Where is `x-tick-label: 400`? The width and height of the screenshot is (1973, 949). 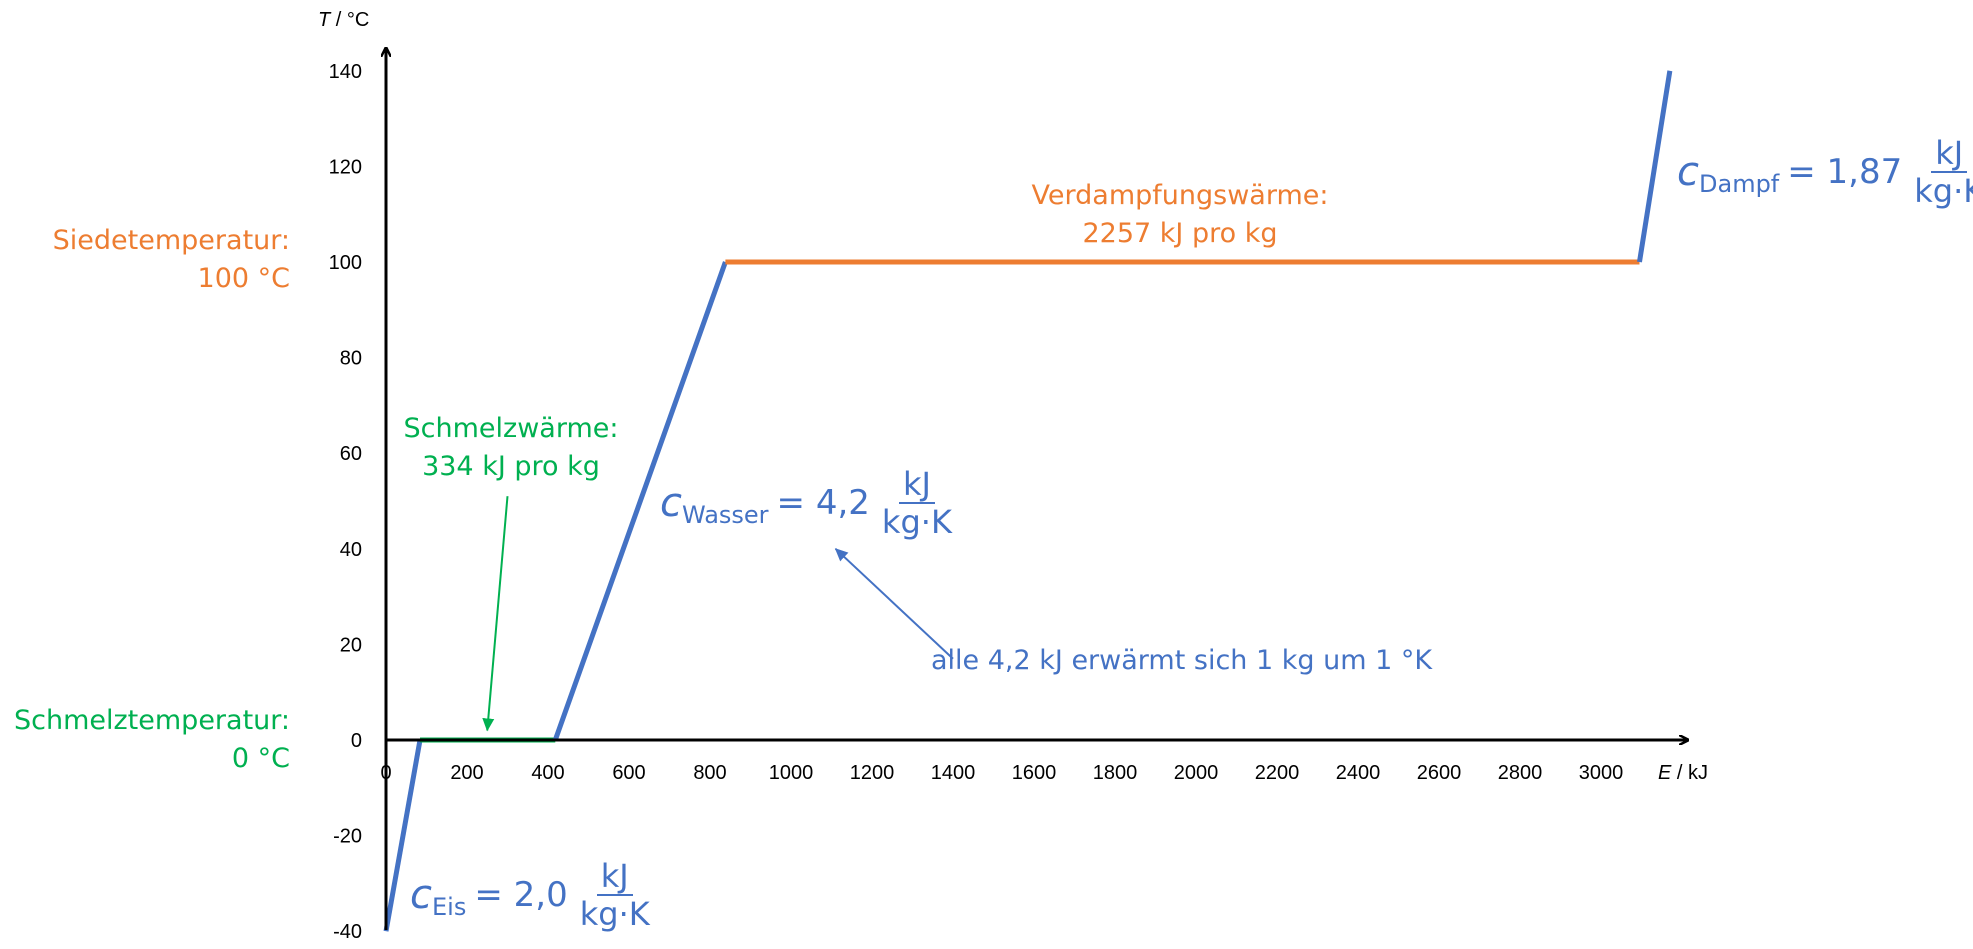
x-tick-label: 400 is located at coordinates (547, 773).